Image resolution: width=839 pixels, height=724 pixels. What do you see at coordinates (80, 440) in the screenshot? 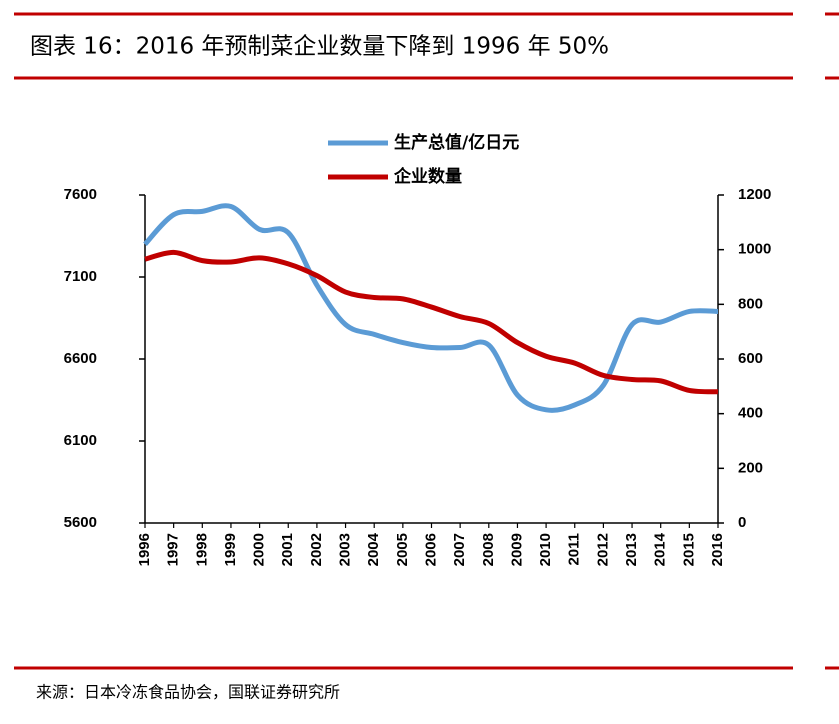
I see `y-tick-label: 6100` at bounding box center [80, 440].